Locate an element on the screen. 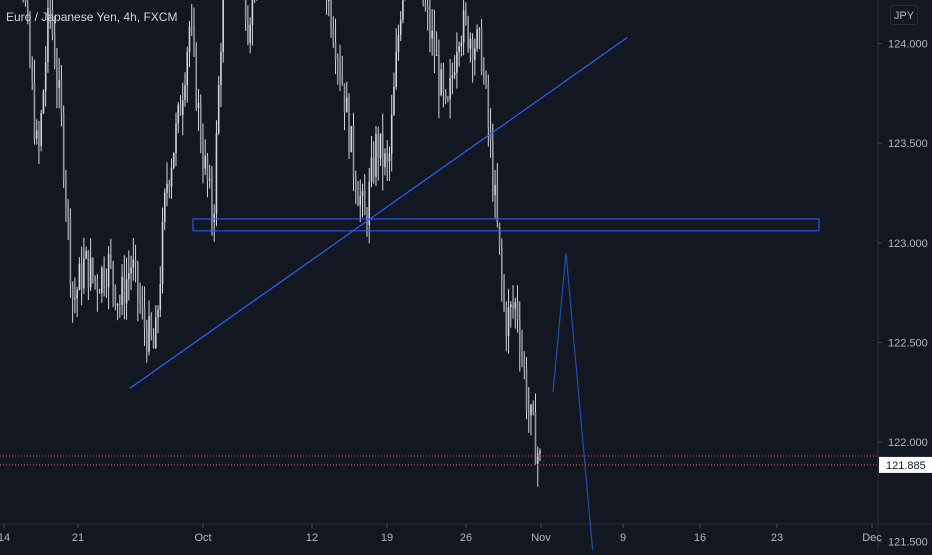 This screenshot has height=555, width=932. time-tick-label: 21 is located at coordinates (78, 538).